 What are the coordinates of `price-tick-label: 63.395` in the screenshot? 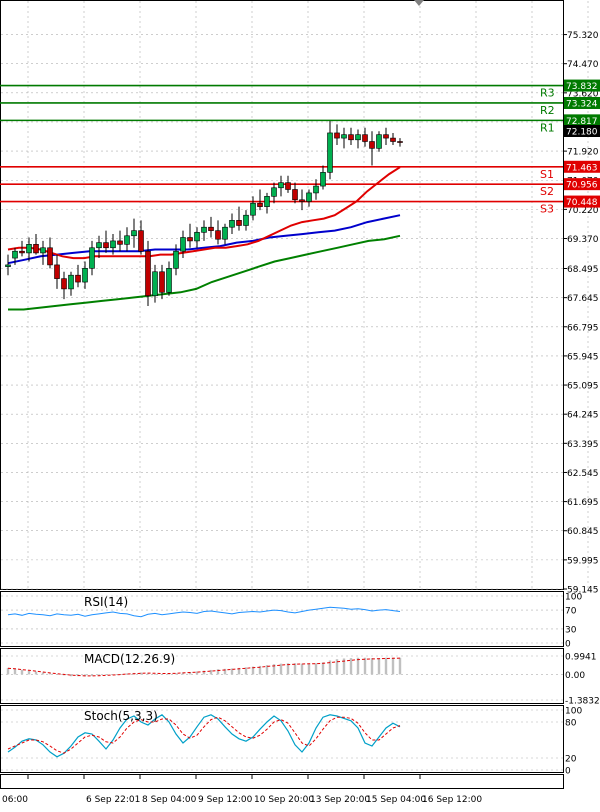 It's located at (583, 445).